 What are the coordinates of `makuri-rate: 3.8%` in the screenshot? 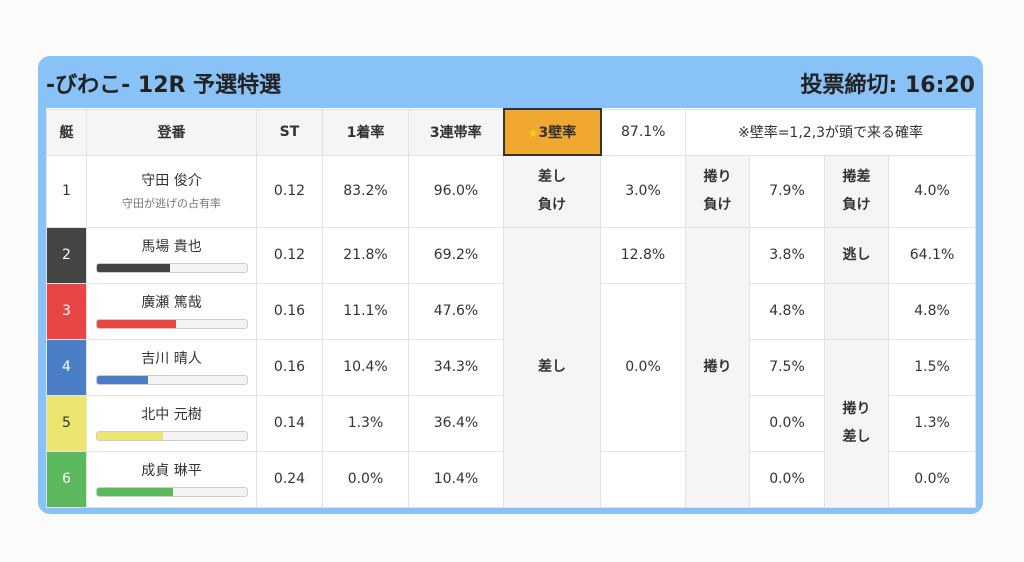 It's located at (787, 255).